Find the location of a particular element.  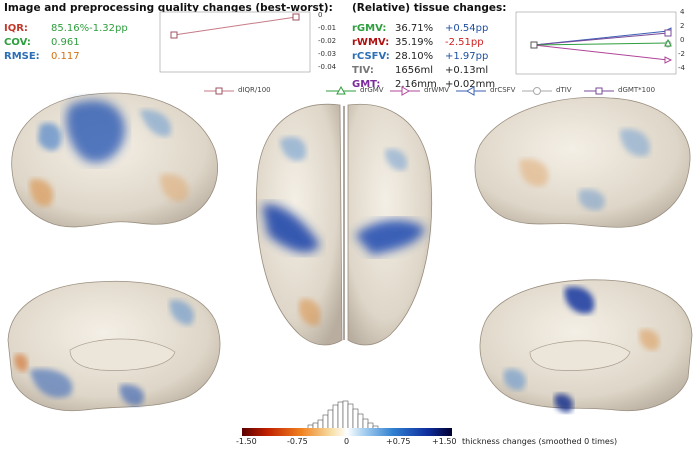

rwmv-change: -2.51pp is located at coordinates (464, 42).